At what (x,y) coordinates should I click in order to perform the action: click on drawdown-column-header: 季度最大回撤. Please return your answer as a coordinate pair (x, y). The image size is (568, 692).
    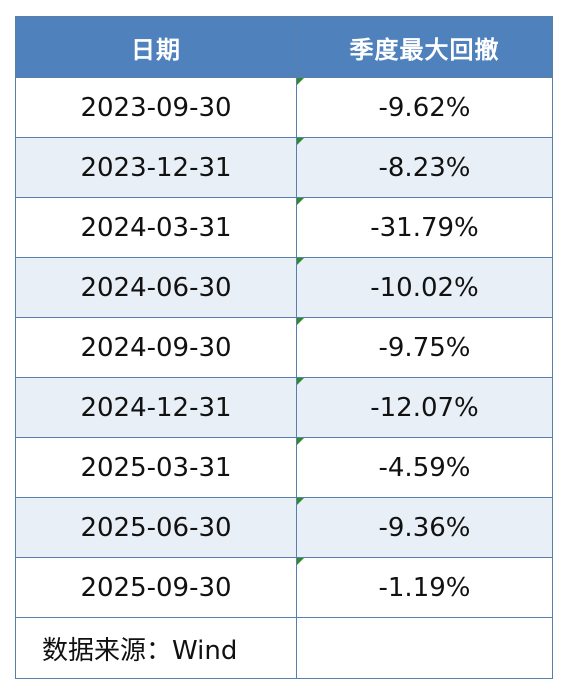
    Looking at the image, I should click on (424, 47).